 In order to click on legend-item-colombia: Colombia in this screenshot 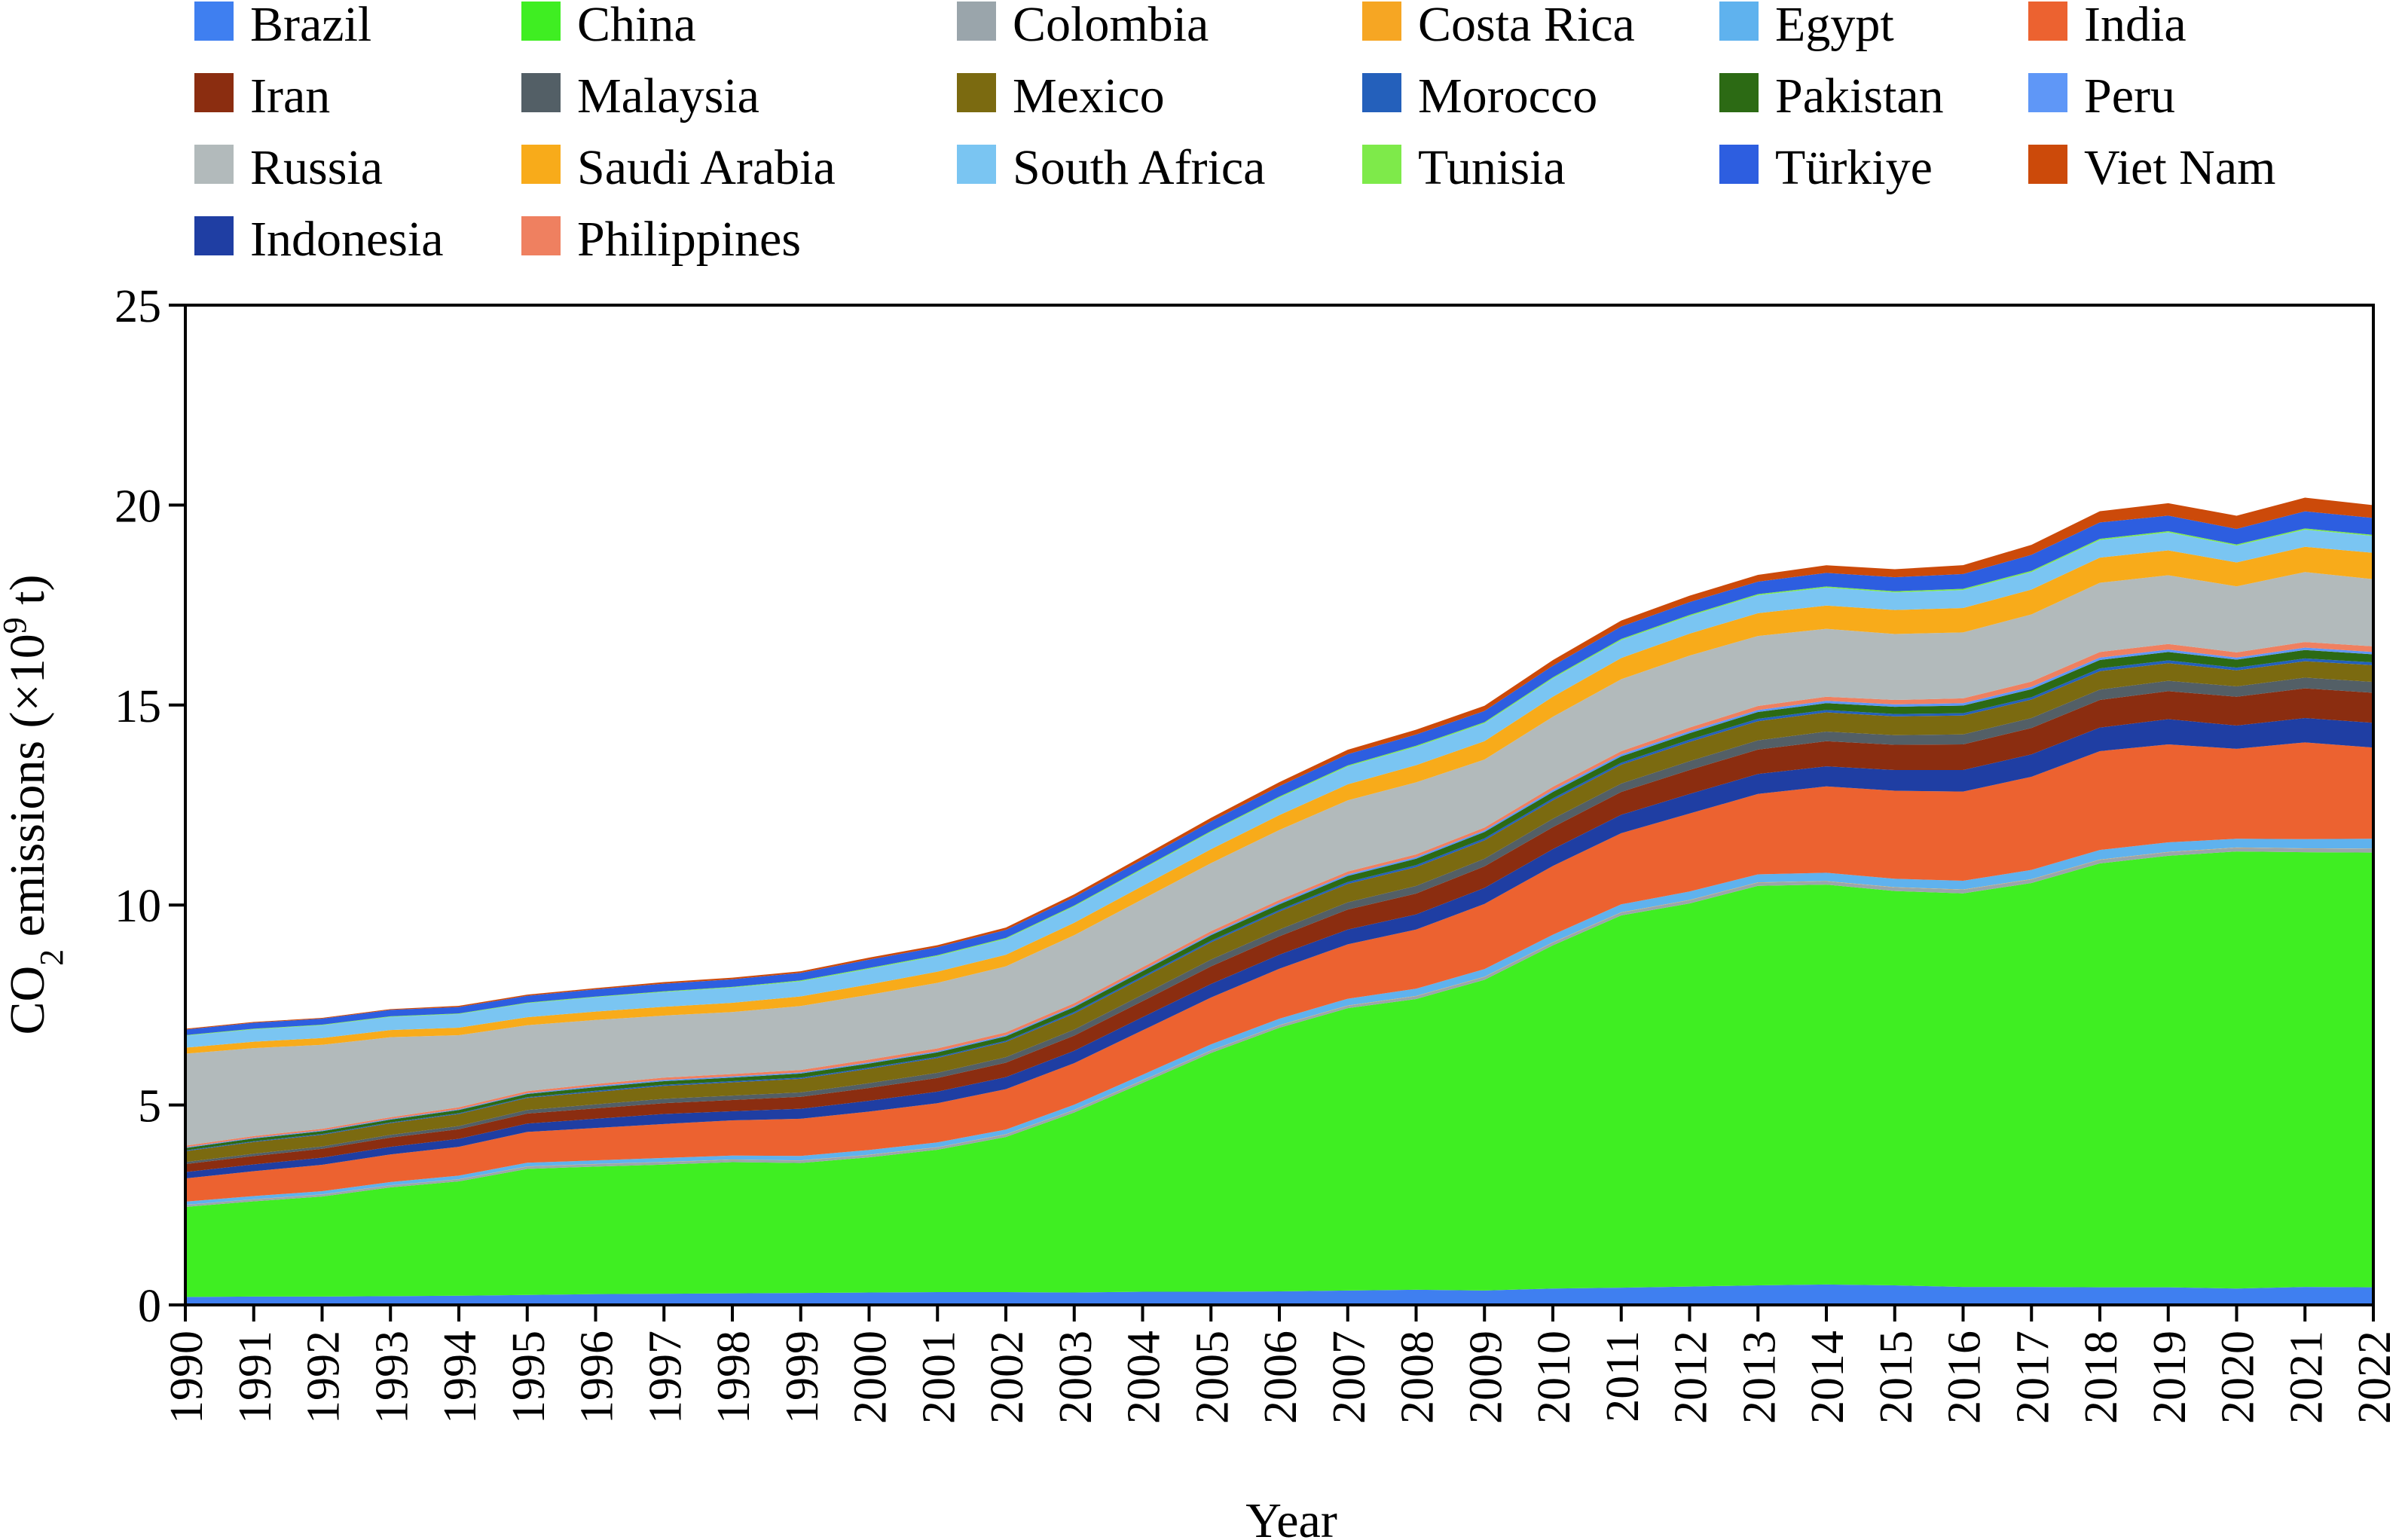, I will do `click(1083, 26)`.